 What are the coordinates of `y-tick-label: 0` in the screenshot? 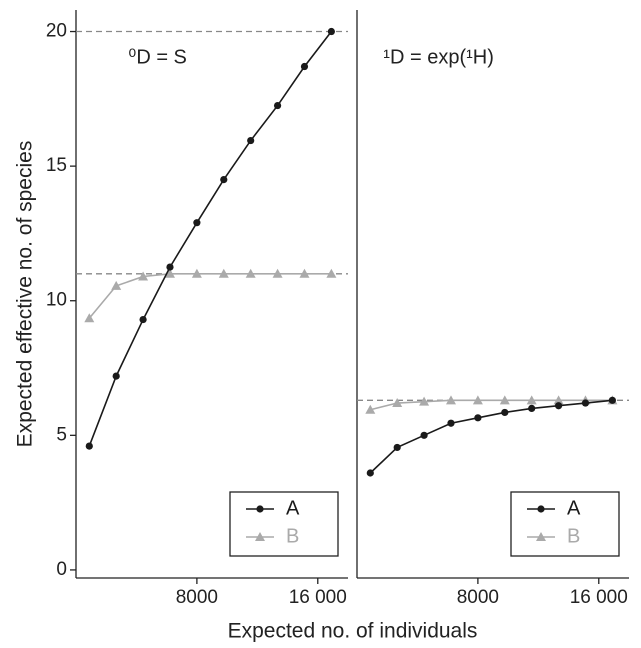 It's located at (61, 569).